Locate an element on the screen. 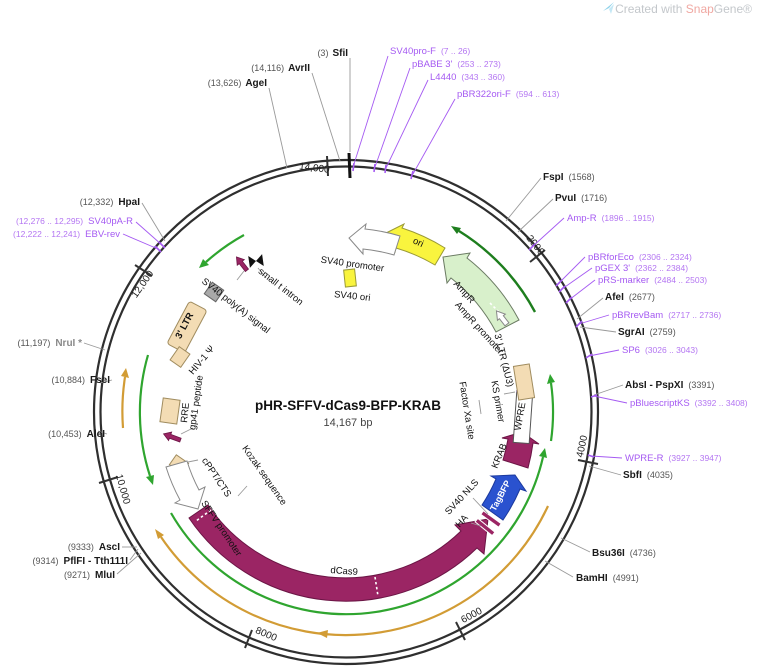 This screenshot has width=760, height=667. primer-label-pbrforeco: pBRforEco (2306 .. 2324) is located at coordinates (640, 257).